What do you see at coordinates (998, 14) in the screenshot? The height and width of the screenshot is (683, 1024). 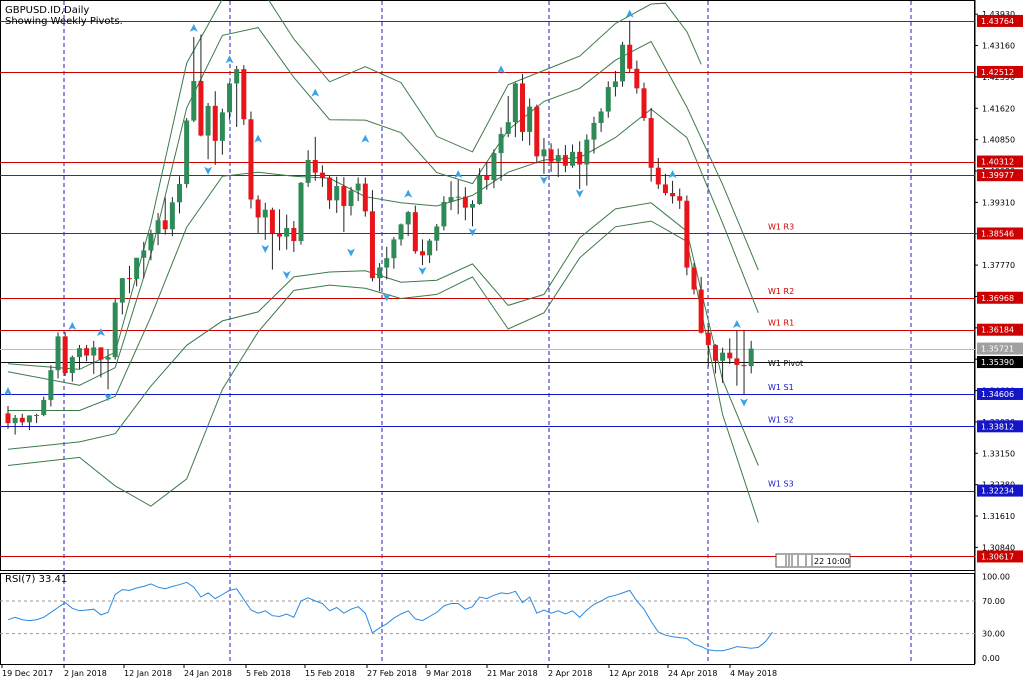 I see `price-tick-label: 1.43930` at bounding box center [998, 14].